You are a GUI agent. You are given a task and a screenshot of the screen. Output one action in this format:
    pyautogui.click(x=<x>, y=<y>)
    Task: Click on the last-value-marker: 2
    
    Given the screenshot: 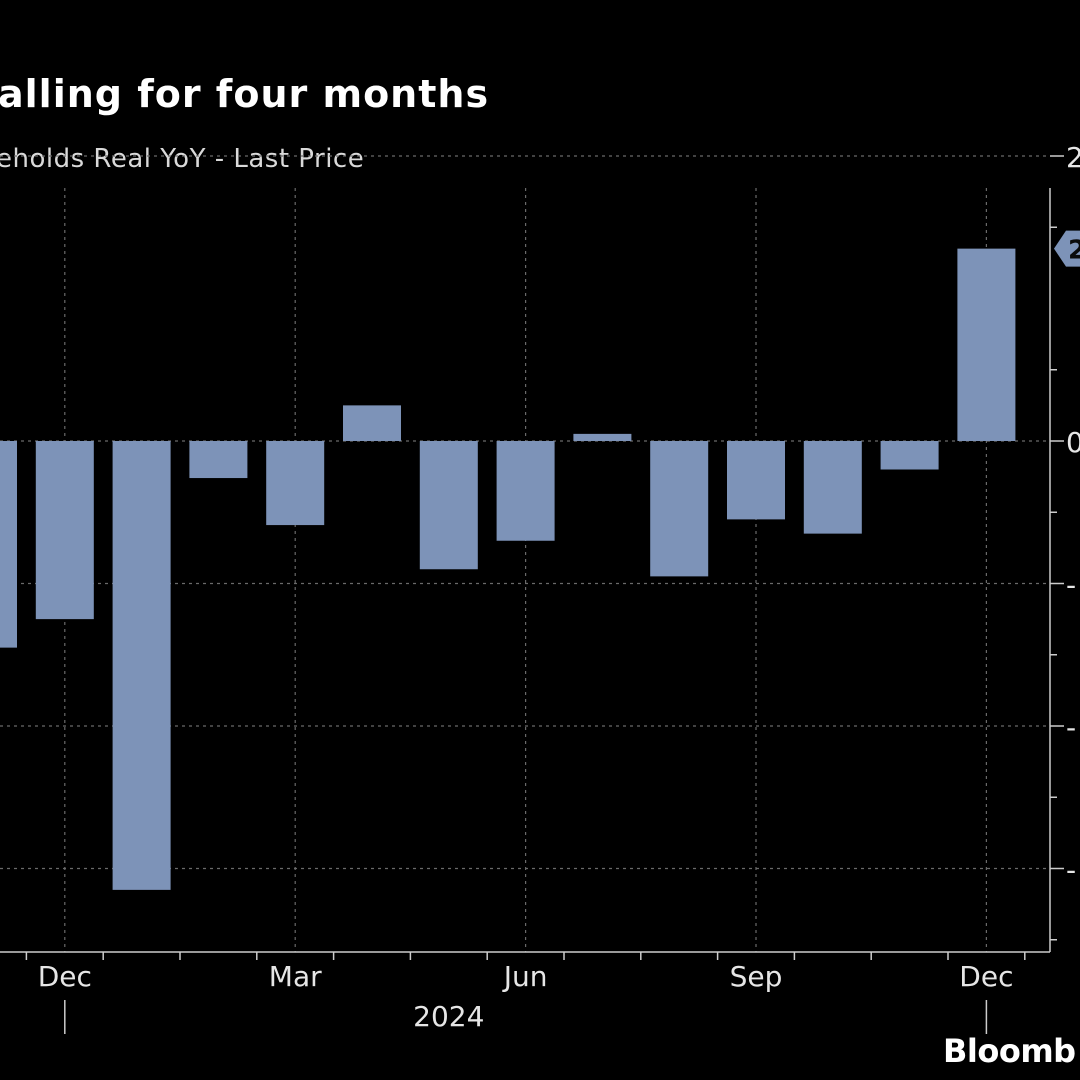 What is the action you would take?
    pyautogui.click(x=1067, y=248)
    